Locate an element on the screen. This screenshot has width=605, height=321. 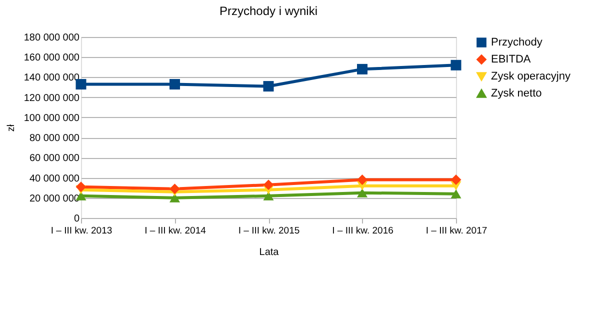
y-tick-label: 80 000 000 is located at coordinates (54, 138).